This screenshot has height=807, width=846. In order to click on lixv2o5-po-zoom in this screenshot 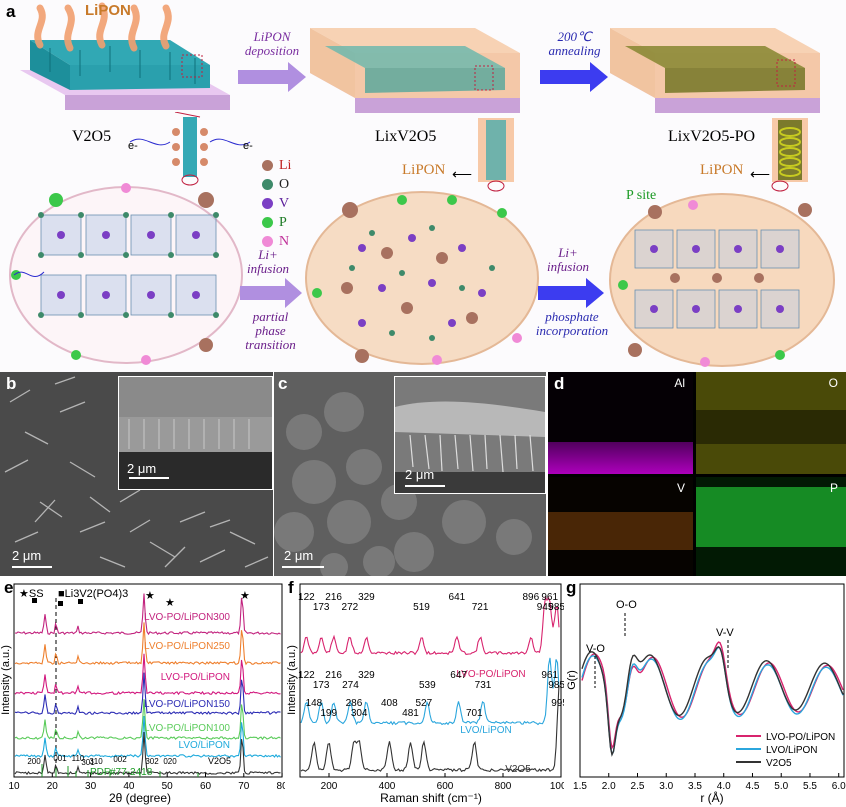, I will do `click(789, 155)`.